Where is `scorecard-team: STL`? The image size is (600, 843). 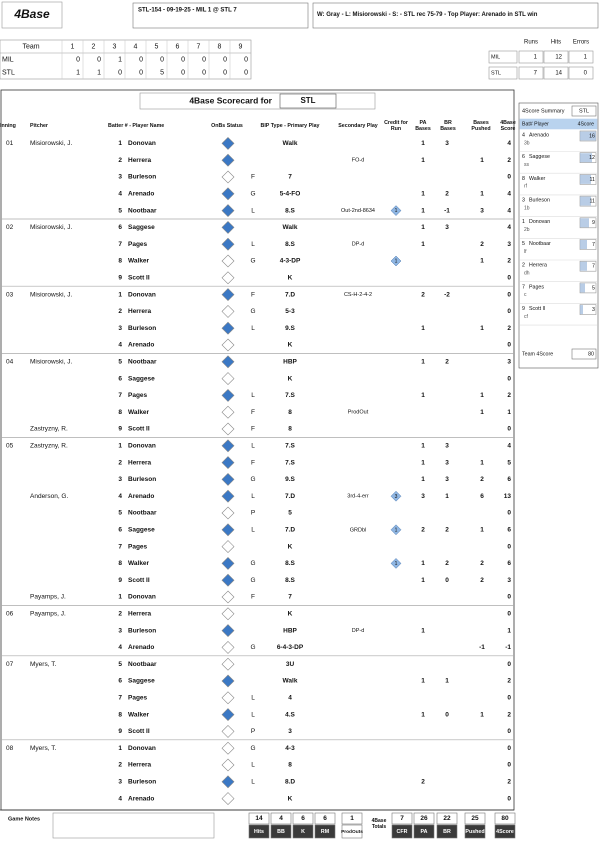
scorecard-team: STL is located at coordinates (307, 100).